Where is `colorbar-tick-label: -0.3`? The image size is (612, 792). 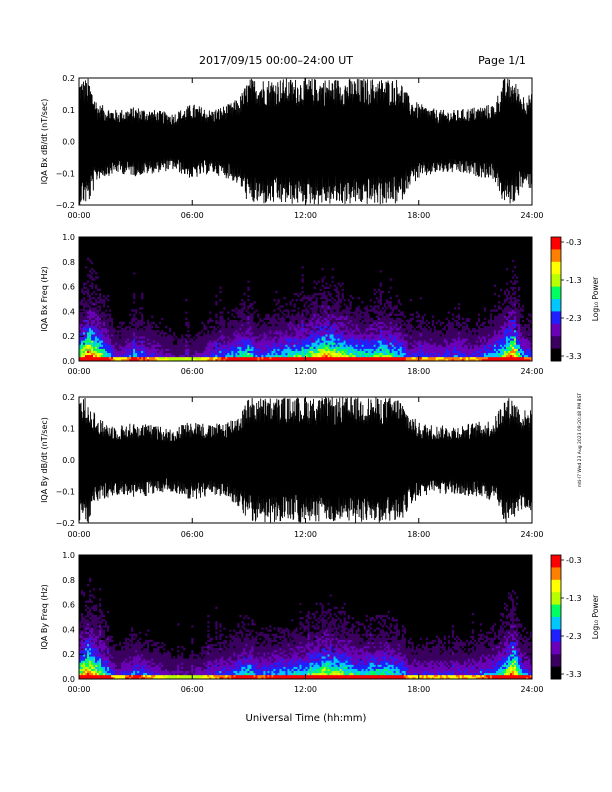 colorbar-tick-label: -0.3 is located at coordinates (574, 242).